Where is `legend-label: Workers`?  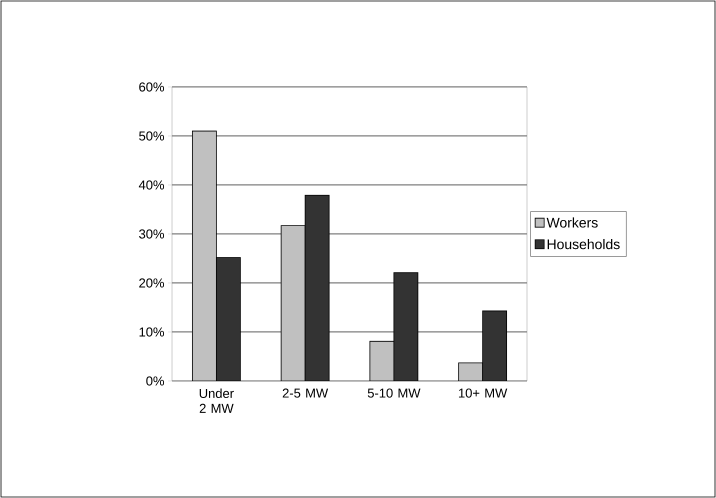 legend-label: Workers is located at coordinates (572, 222).